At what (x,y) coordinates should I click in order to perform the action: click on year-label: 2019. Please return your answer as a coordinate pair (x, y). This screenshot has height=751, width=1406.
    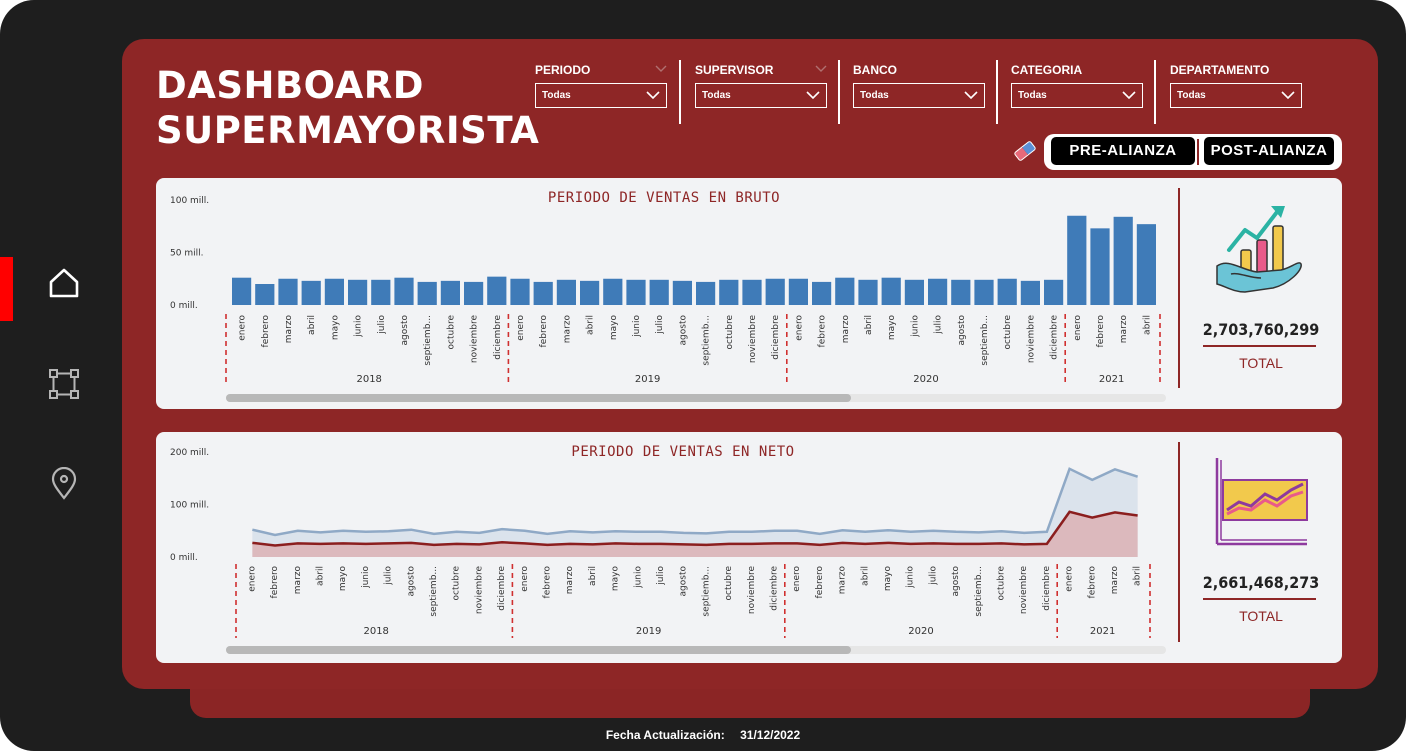
    Looking at the image, I should click on (647, 379).